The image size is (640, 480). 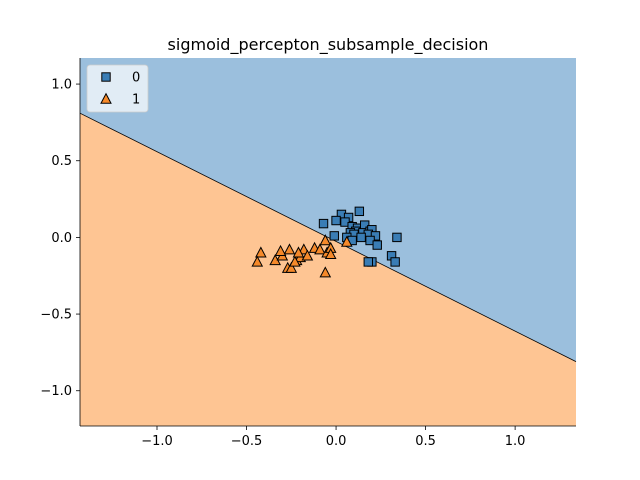 What do you see at coordinates (425, 441) in the screenshot?
I see `x-tick-label: 0.5` at bounding box center [425, 441].